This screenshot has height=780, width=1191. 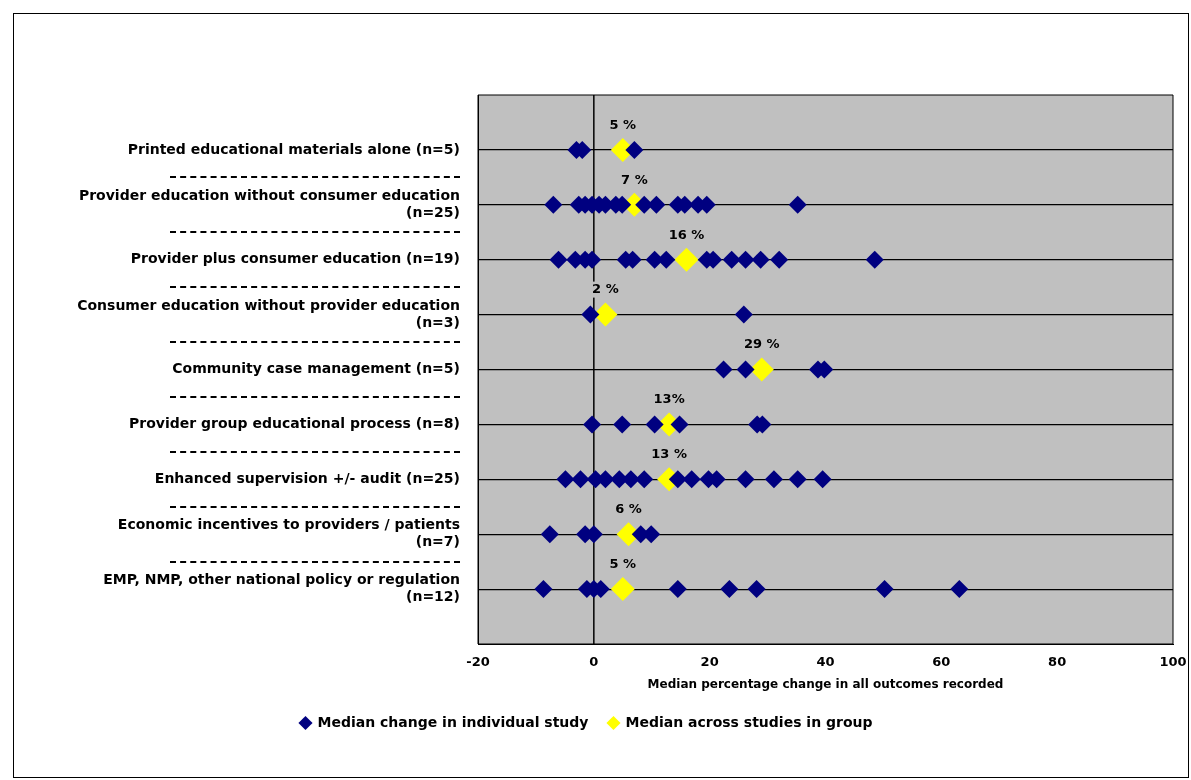 I want to click on data-label: 13%, so click(x=669, y=399).